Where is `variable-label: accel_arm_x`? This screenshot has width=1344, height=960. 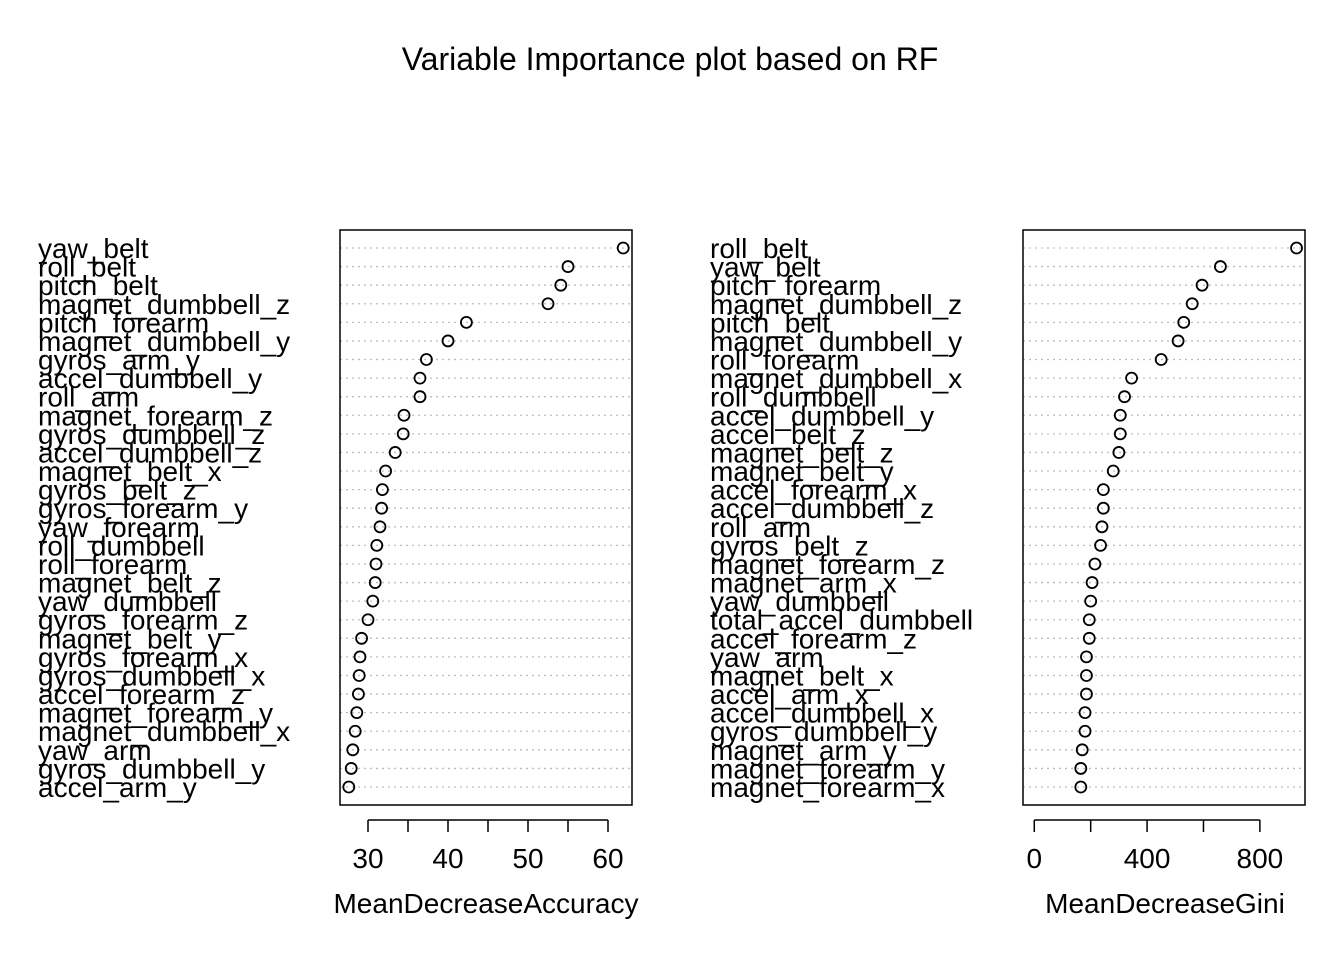
variable-label: accel_arm_x is located at coordinates (789, 694).